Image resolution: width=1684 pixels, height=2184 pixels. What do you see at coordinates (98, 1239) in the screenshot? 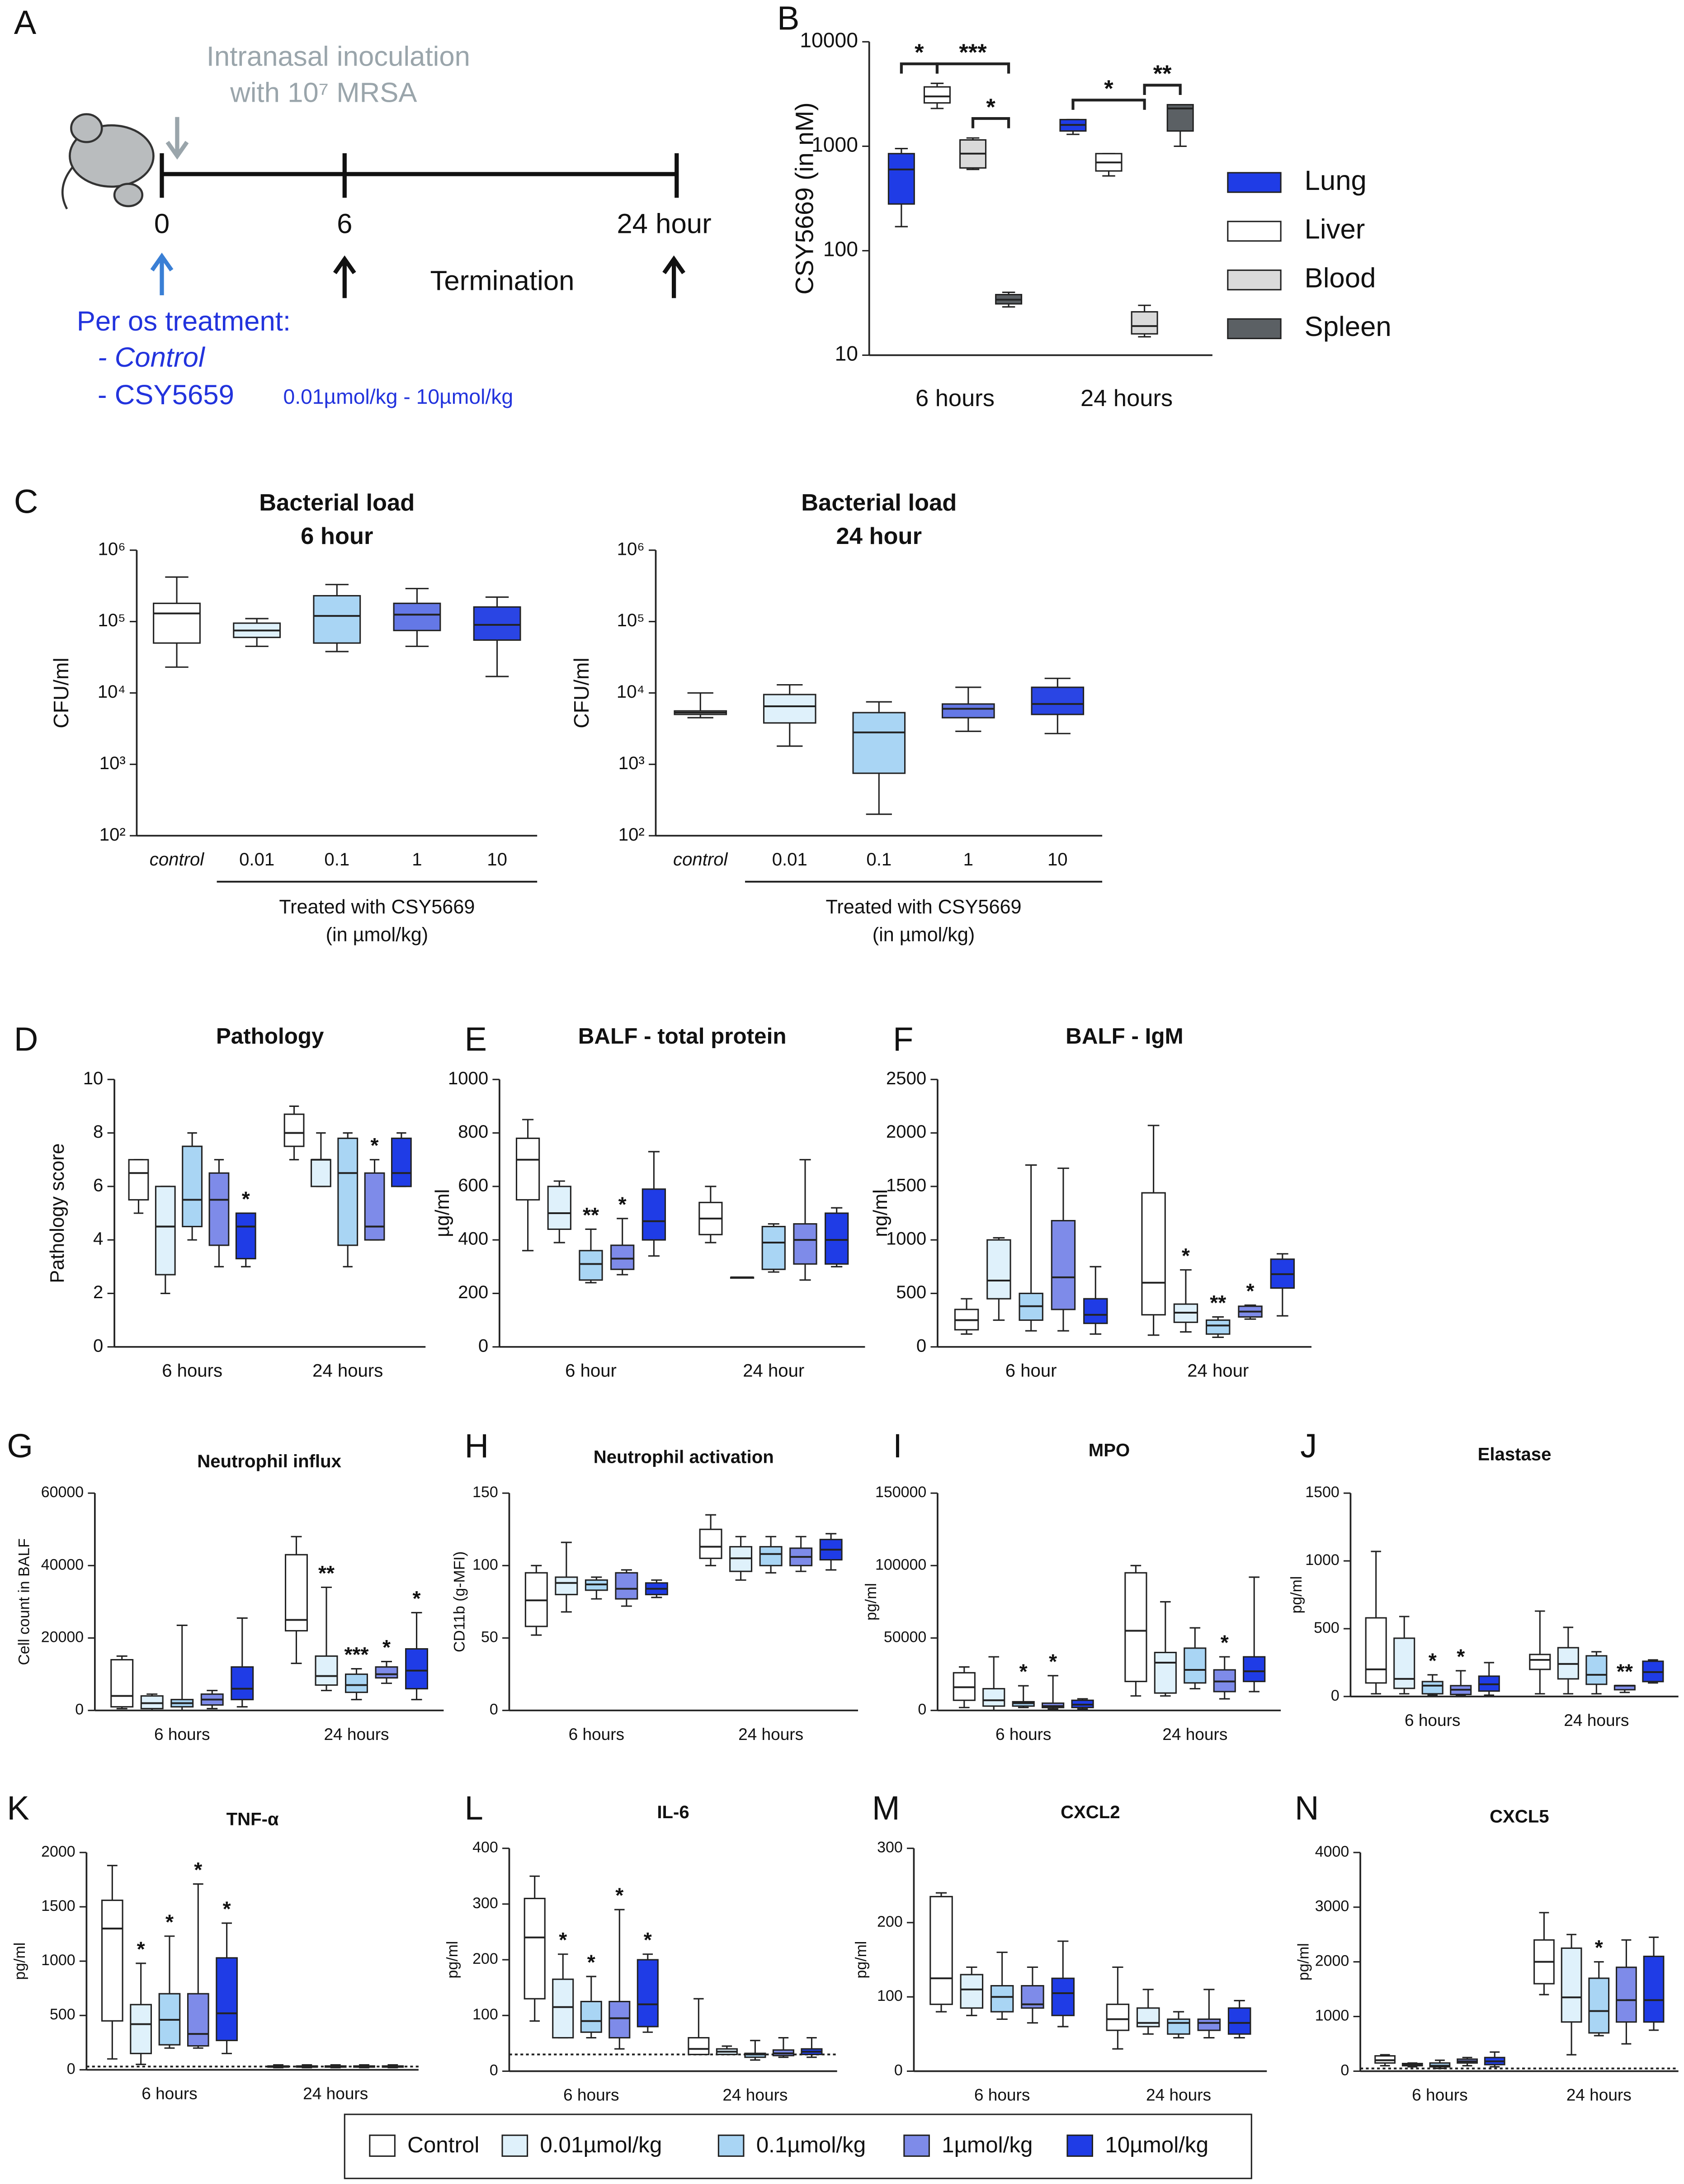
I see `y-tick-label: 4` at bounding box center [98, 1239].